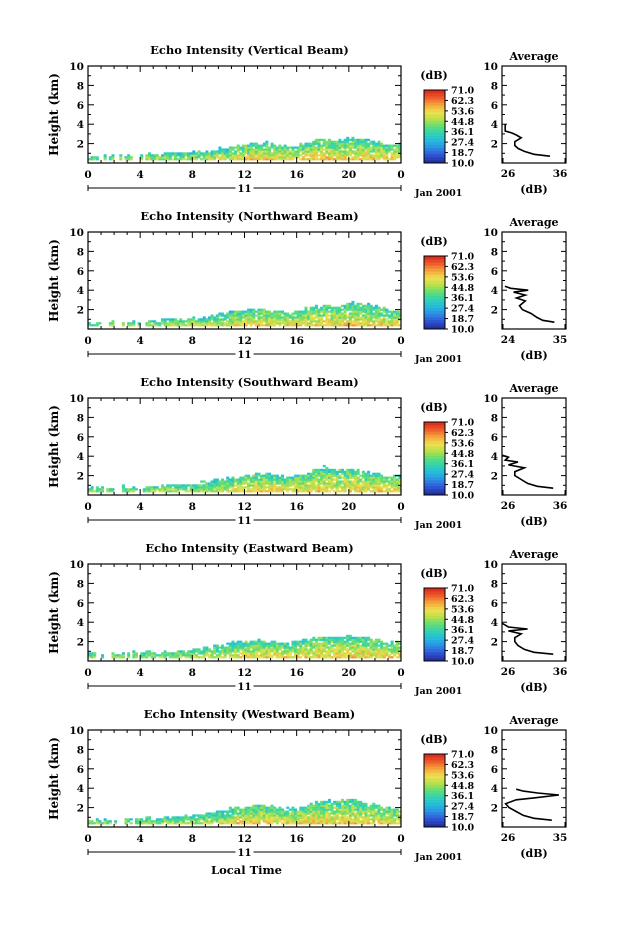 The height and width of the screenshot is (929, 620). Describe the element at coordinates (80, 145) in the screenshot. I see `y-tick-label: 2` at that location.